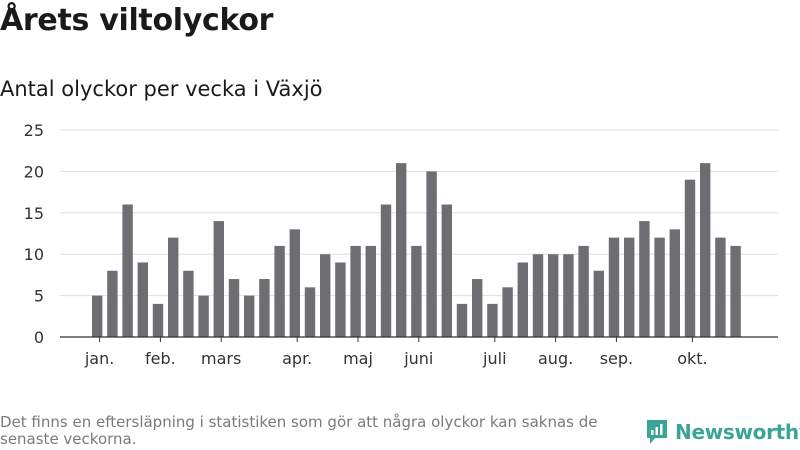 This screenshot has width=800, height=450. Describe the element at coordinates (616, 358) in the screenshot. I see `x-tick-label: sep.` at that location.